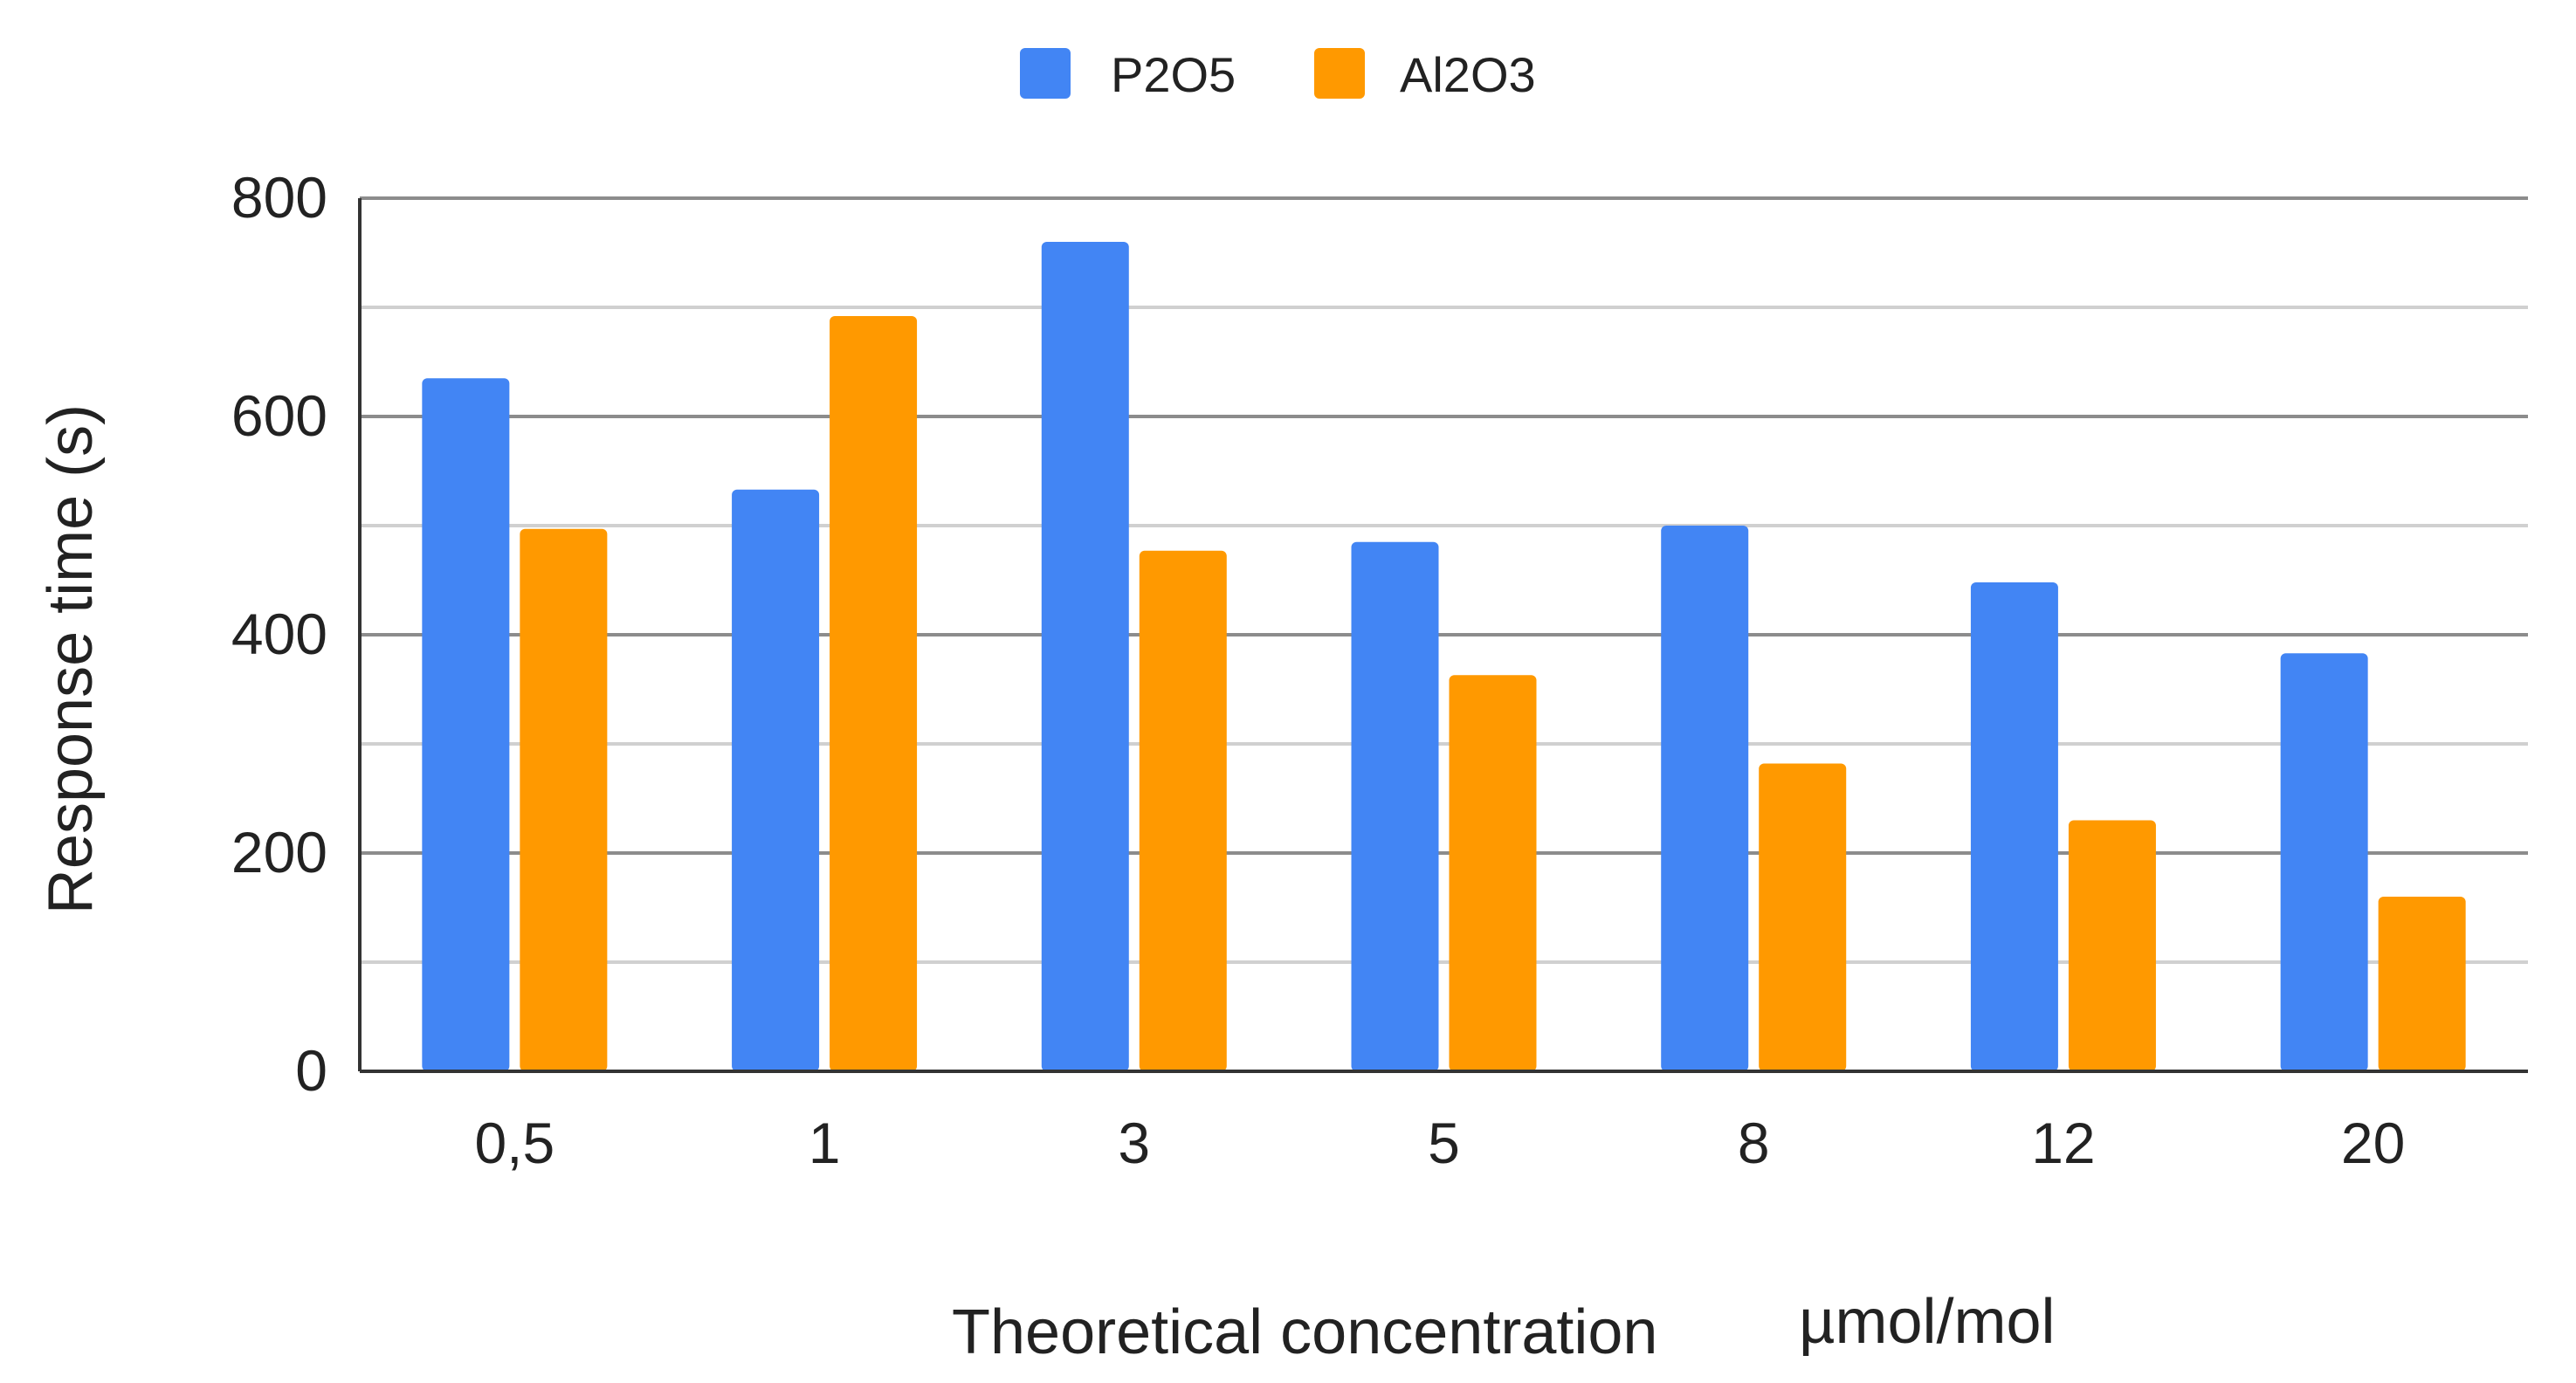 The height and width of the screenshot is (1383, 2576). I want to click on x-axis-unit: µmol/mol, so click(1927, 1322).